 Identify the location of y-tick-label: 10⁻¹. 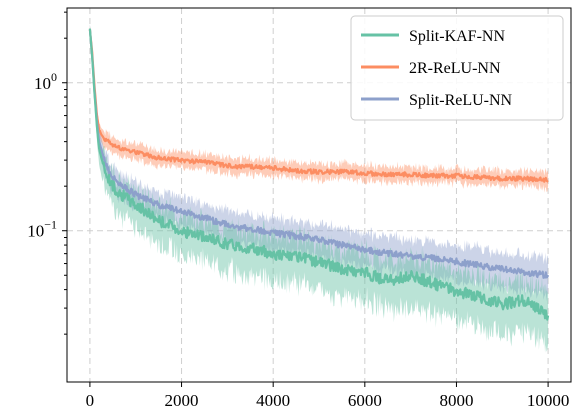
(42, 229).